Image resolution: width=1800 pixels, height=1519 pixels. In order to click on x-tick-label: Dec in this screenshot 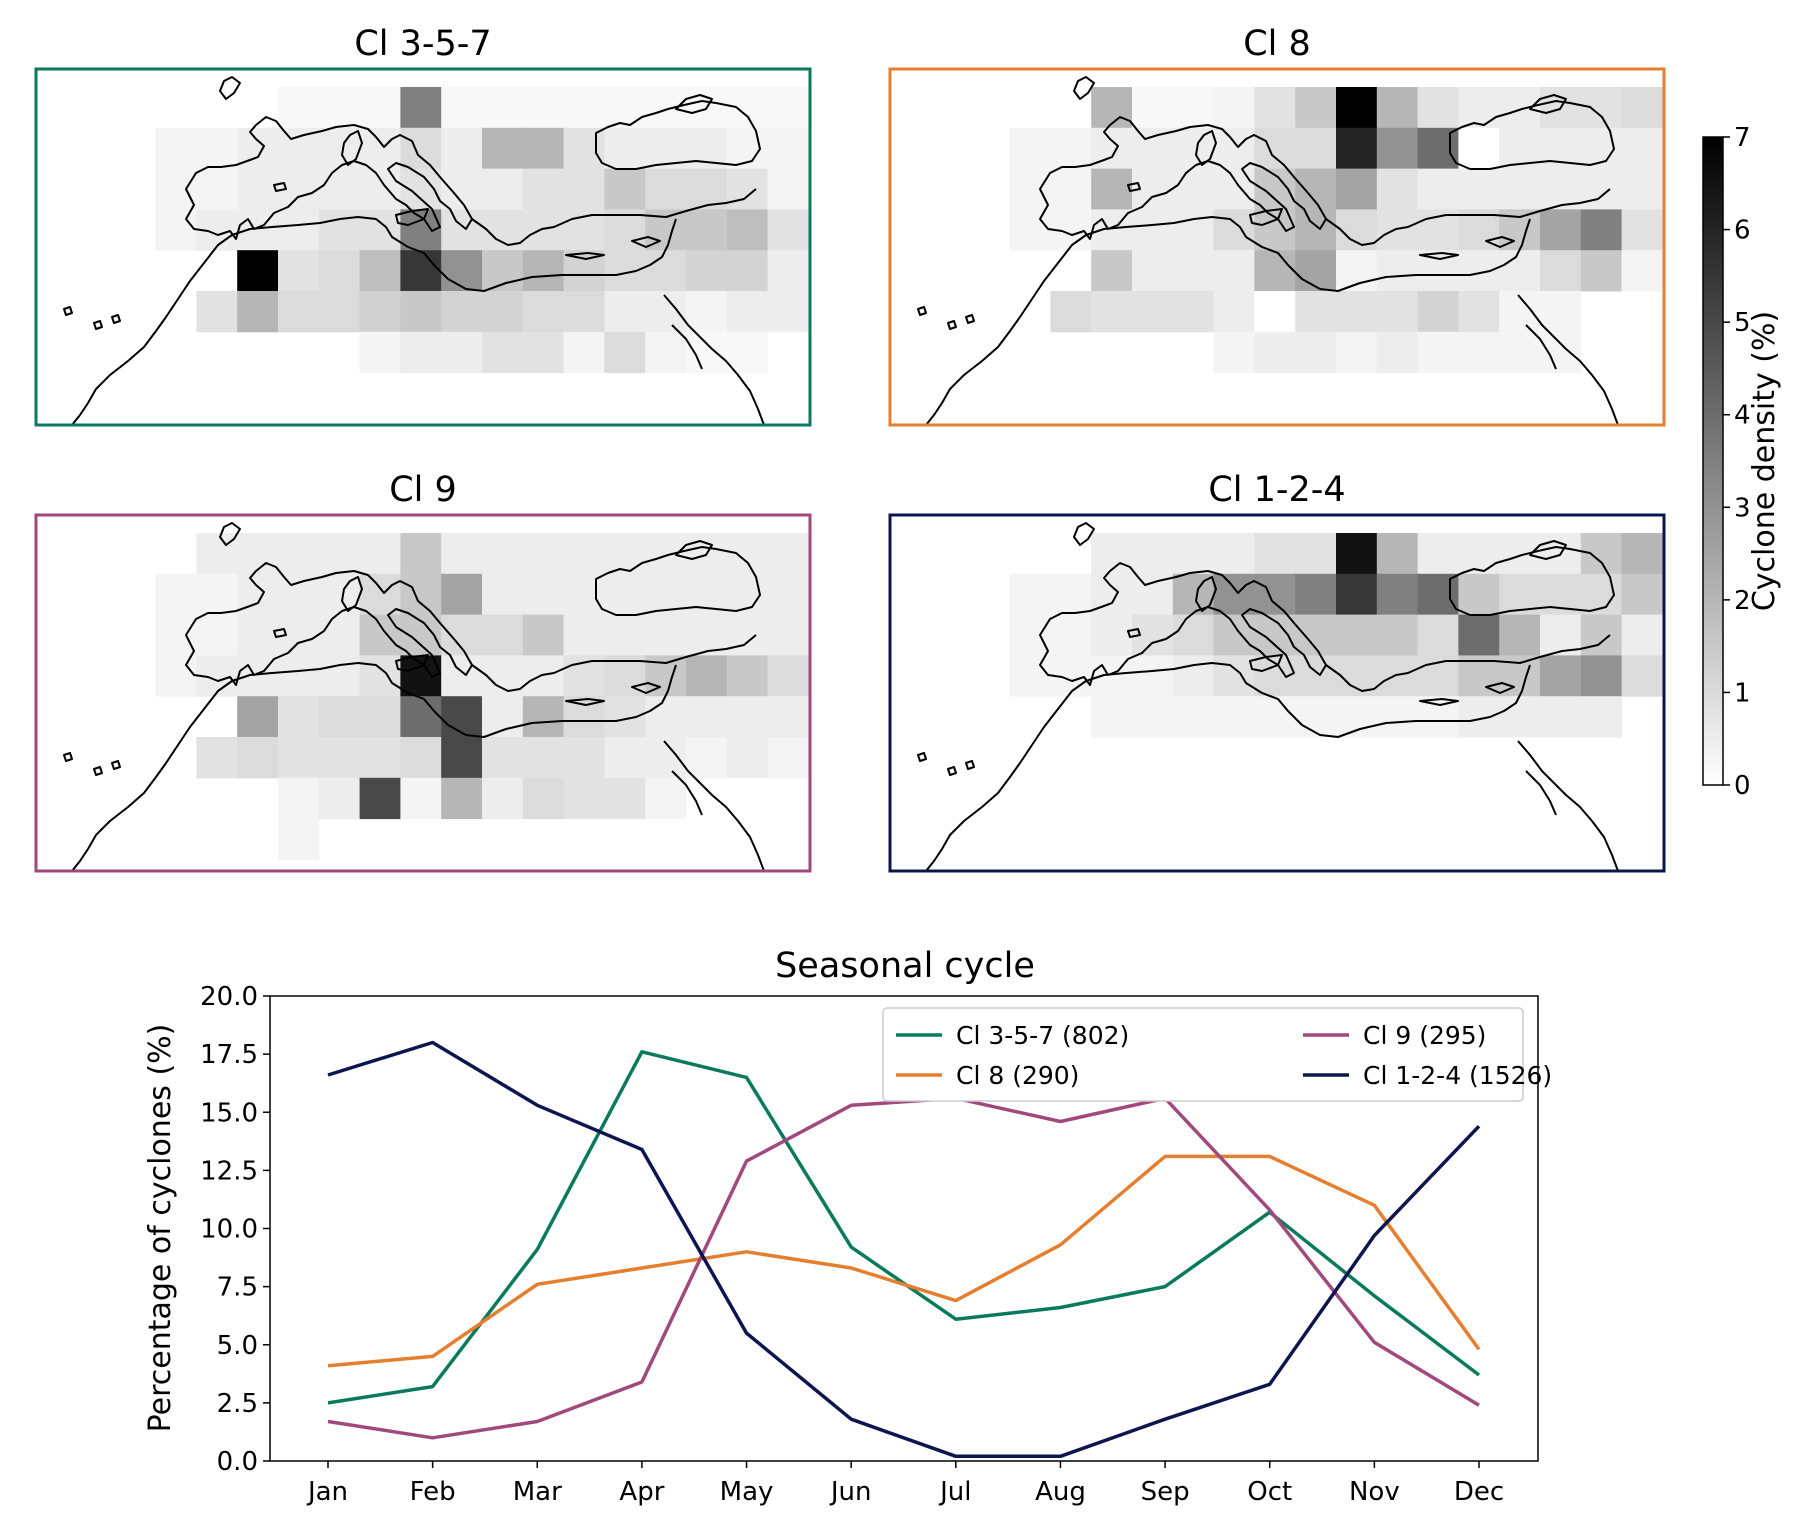, I will do `click(1479, 1492)`.